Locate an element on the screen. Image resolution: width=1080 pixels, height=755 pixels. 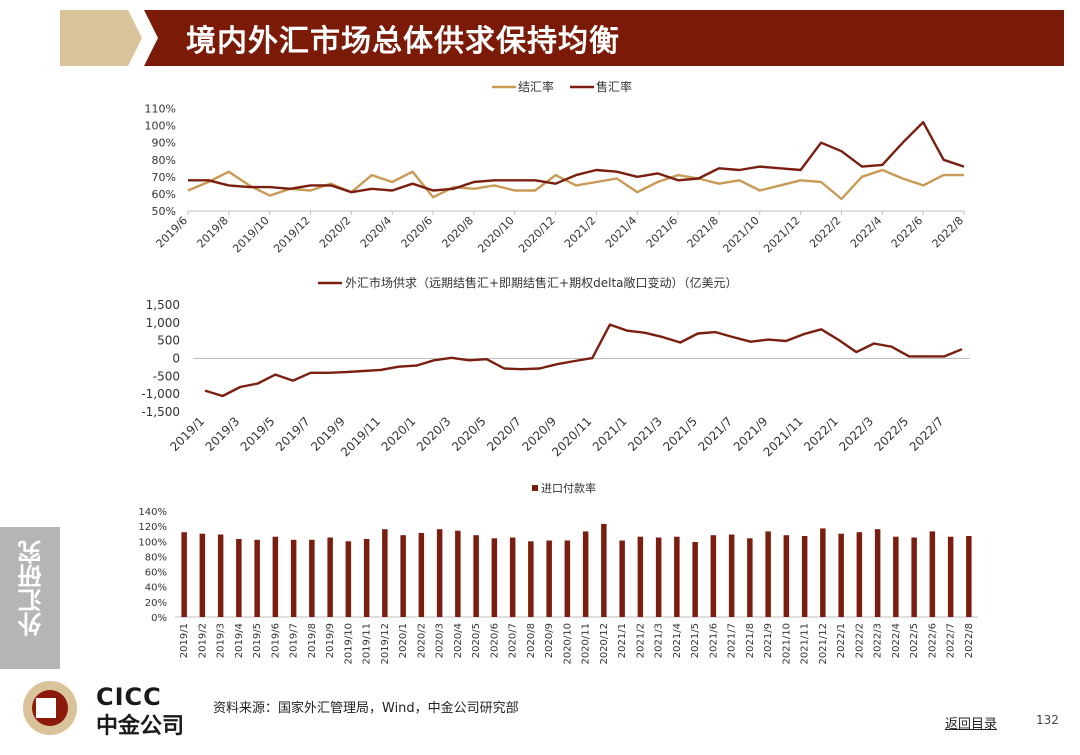
x-tick-label: 2022/4 is located at coordinates (896, 640).